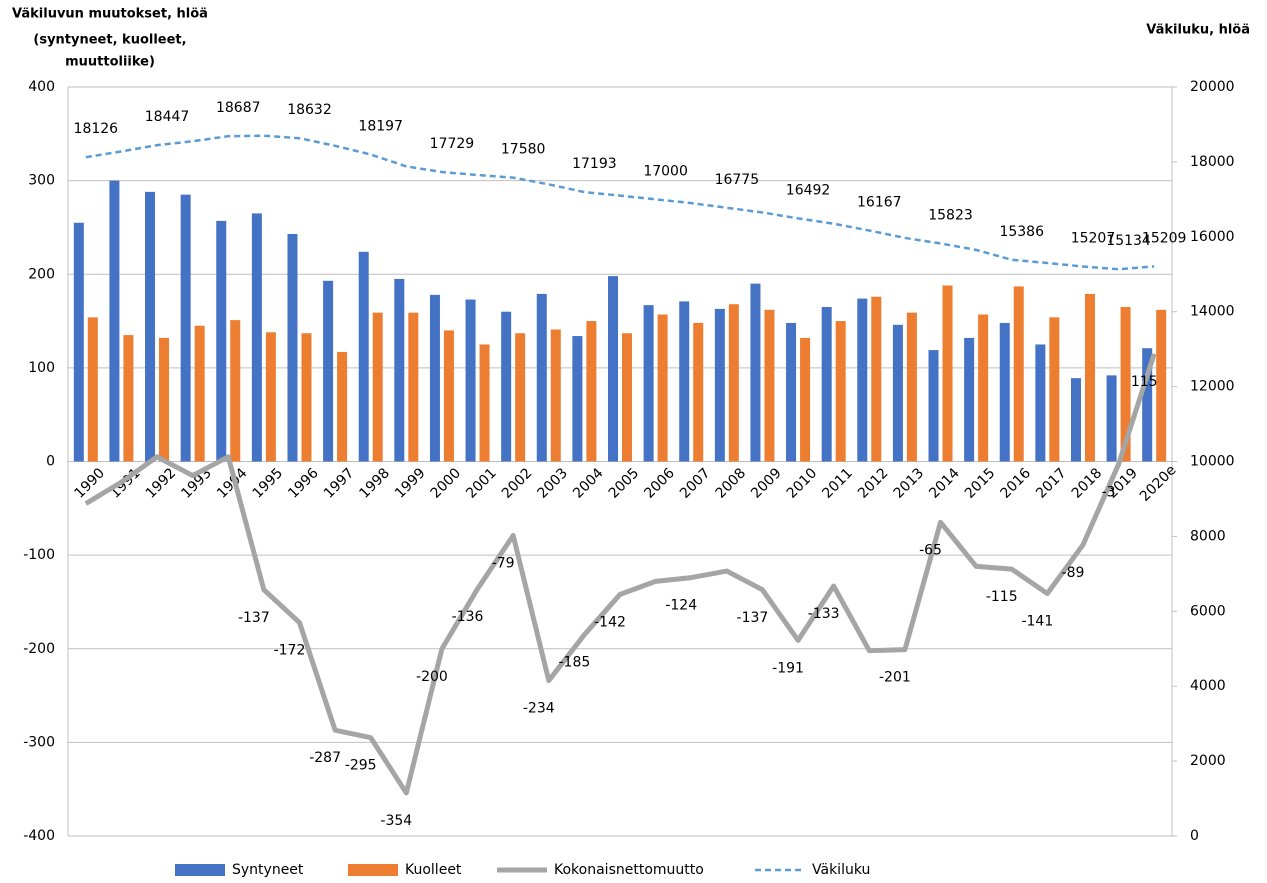  What do you see at coordinates (1212, 462) in the screenshot?
I see `y2-tick-label: 10000` at bounding box center [1212, 462].